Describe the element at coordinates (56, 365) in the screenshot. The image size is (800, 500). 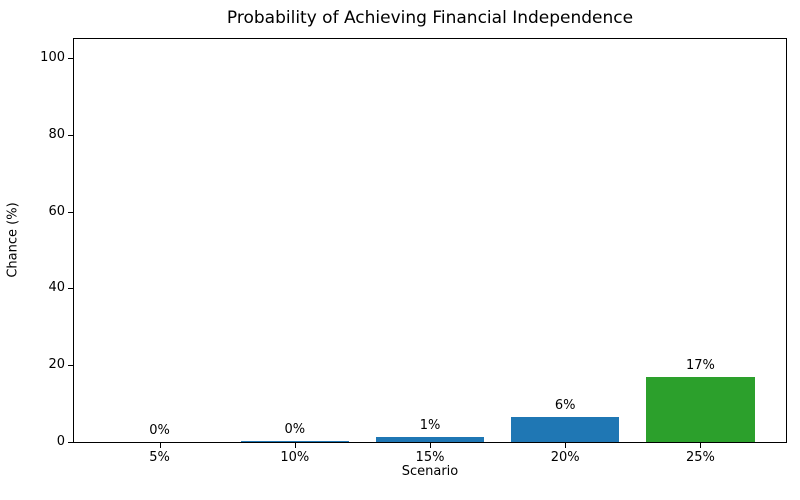
I see `y-tick-label: 20` at that location.